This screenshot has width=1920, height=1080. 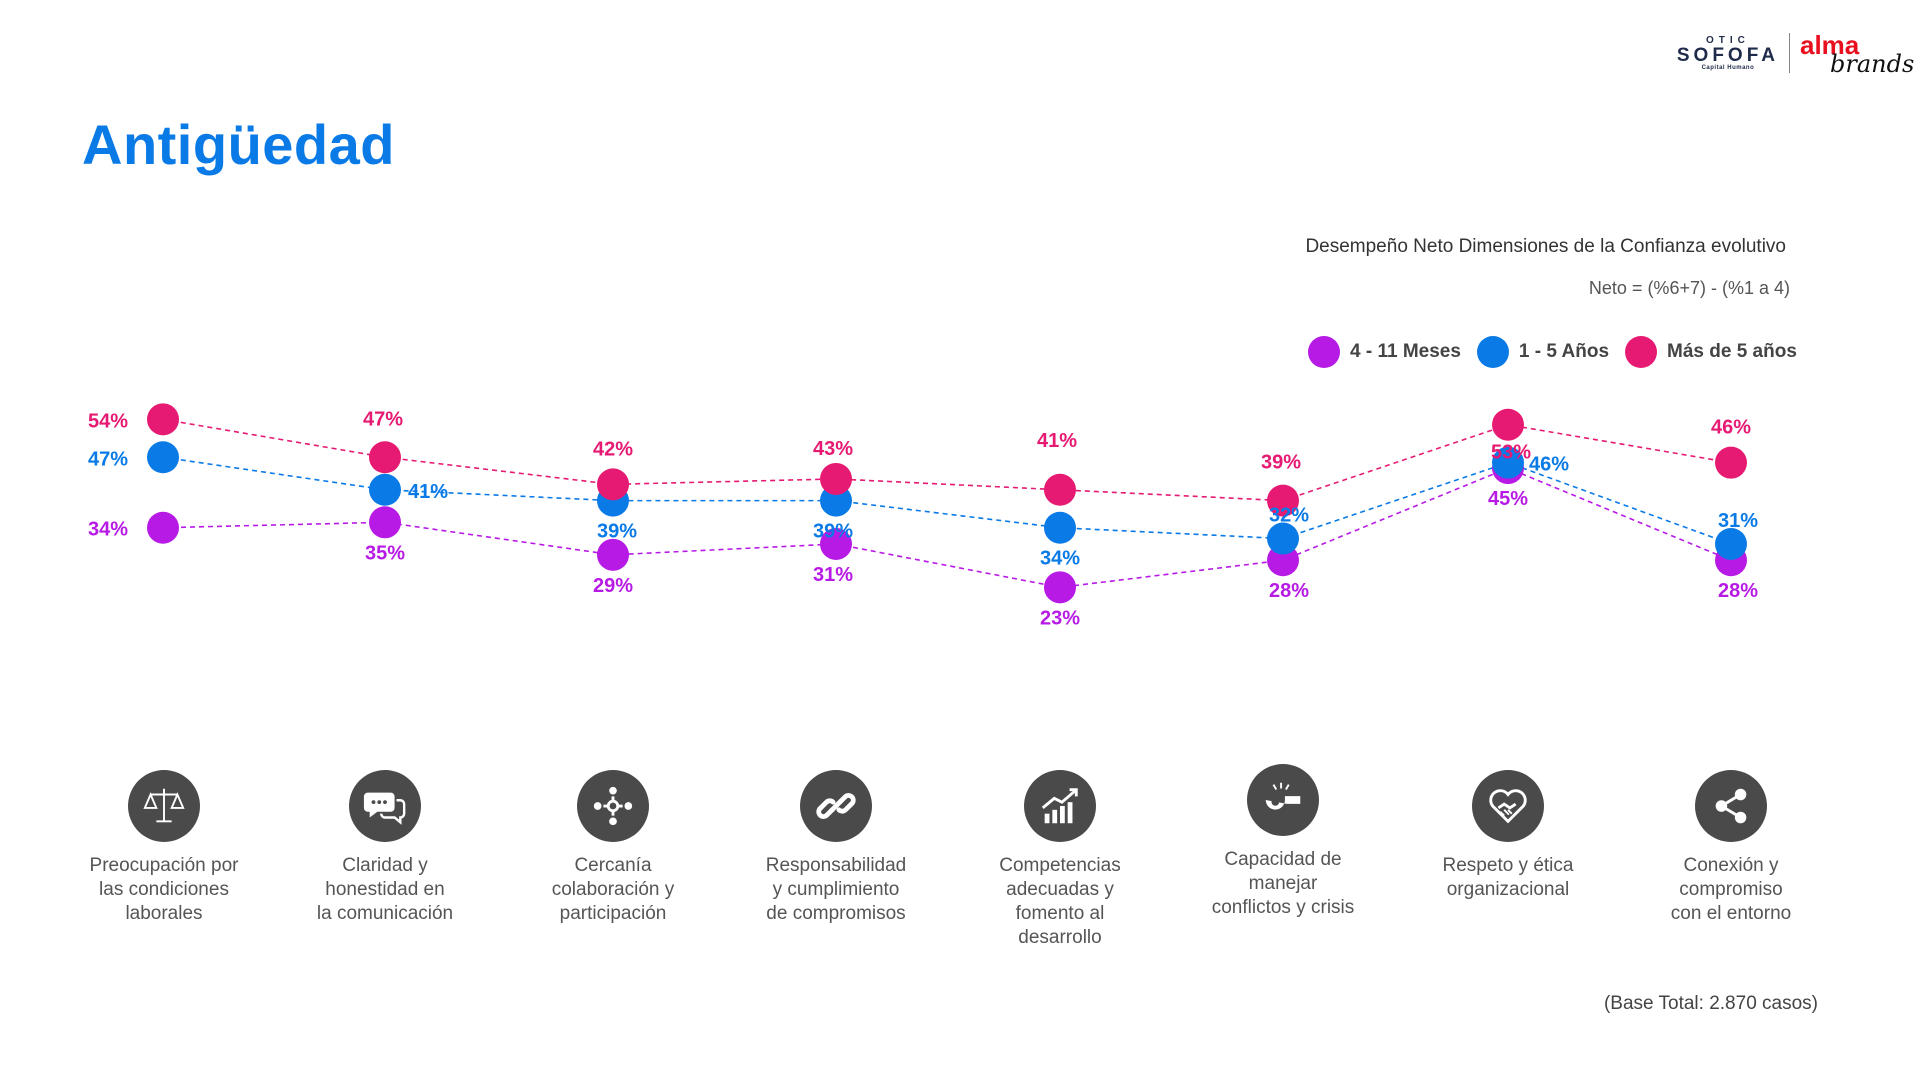 What do you see at coordinates (613, 865) in the screenshot?
I see `category-label-line: Cercanía` at bounding box center [613, 865].